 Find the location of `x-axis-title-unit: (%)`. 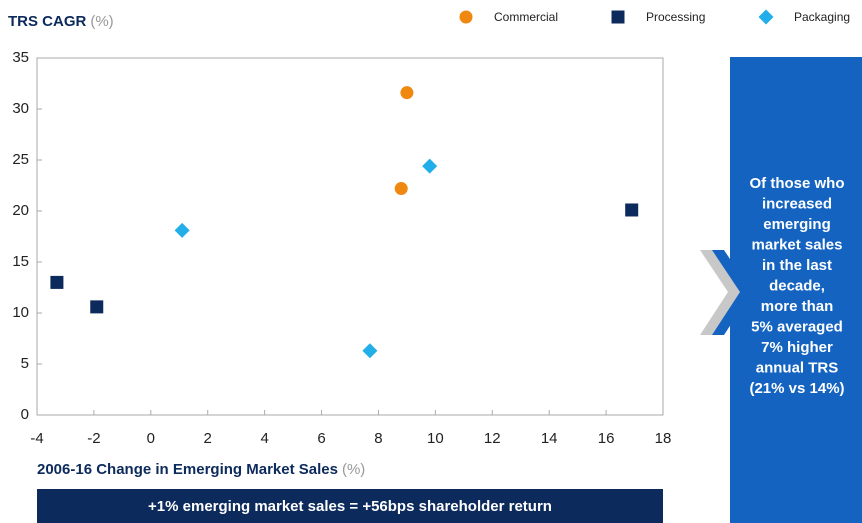

x-axis-title-unit: (%) is located at coordinates (353, 469).